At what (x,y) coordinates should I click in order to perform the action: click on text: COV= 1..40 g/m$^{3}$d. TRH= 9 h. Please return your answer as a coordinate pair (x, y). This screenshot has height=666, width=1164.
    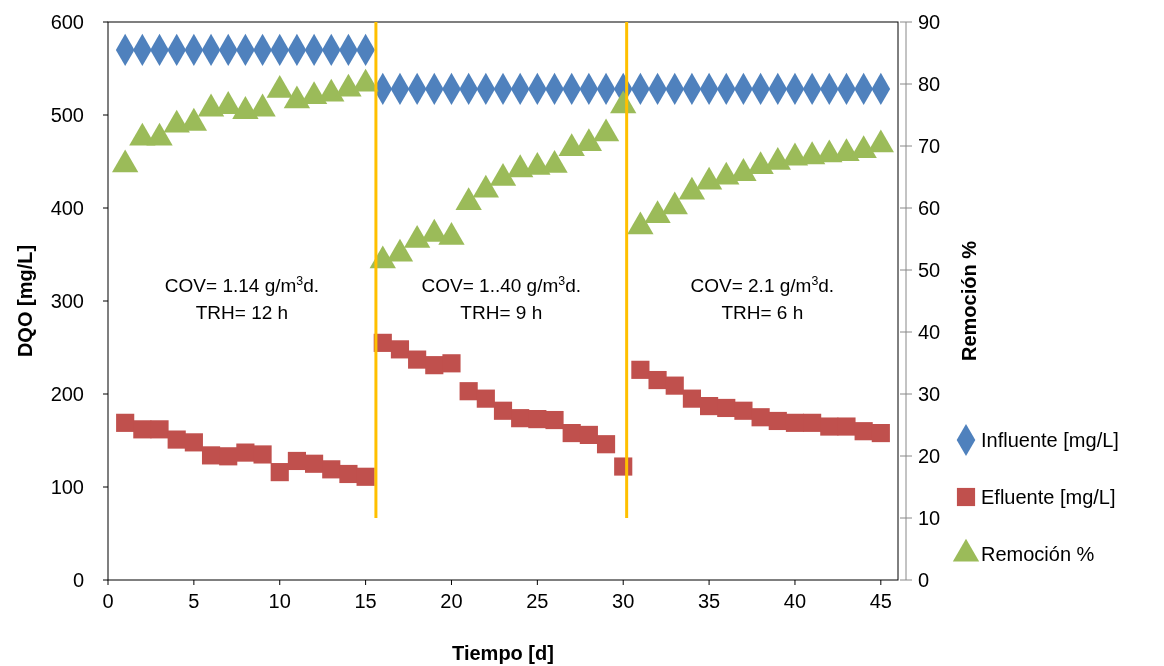
    Looking at the image, I should click on (501, 298).